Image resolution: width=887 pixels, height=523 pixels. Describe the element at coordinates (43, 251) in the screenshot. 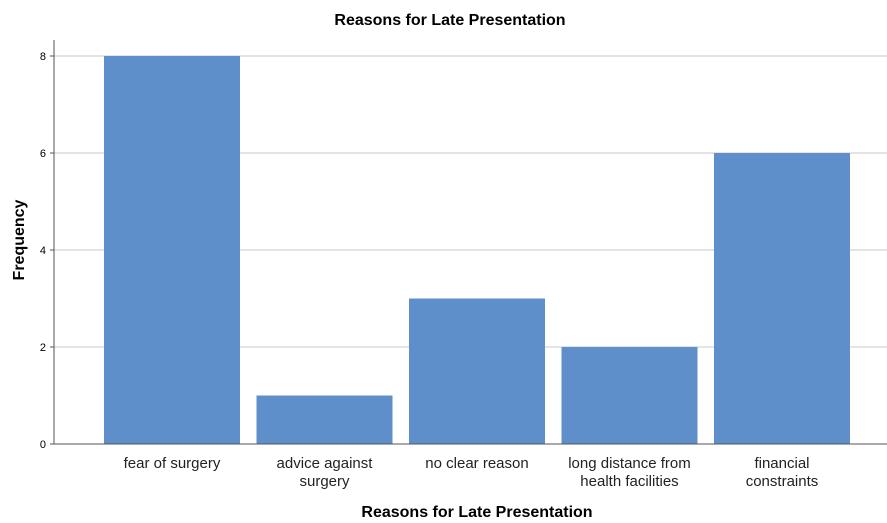

I see `y-tick-label: 4` at that location.